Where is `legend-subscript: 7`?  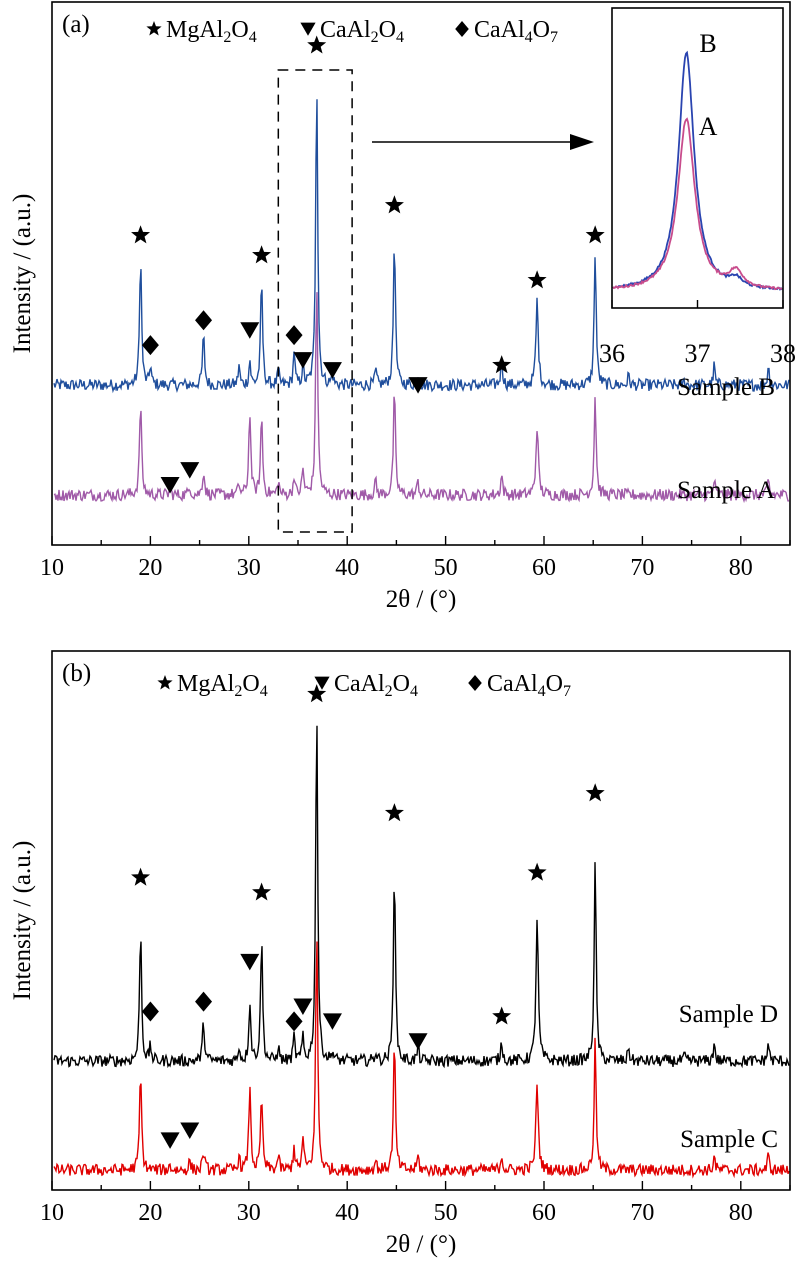 legend-subscript: 7 is located at coordinates (554, 37).